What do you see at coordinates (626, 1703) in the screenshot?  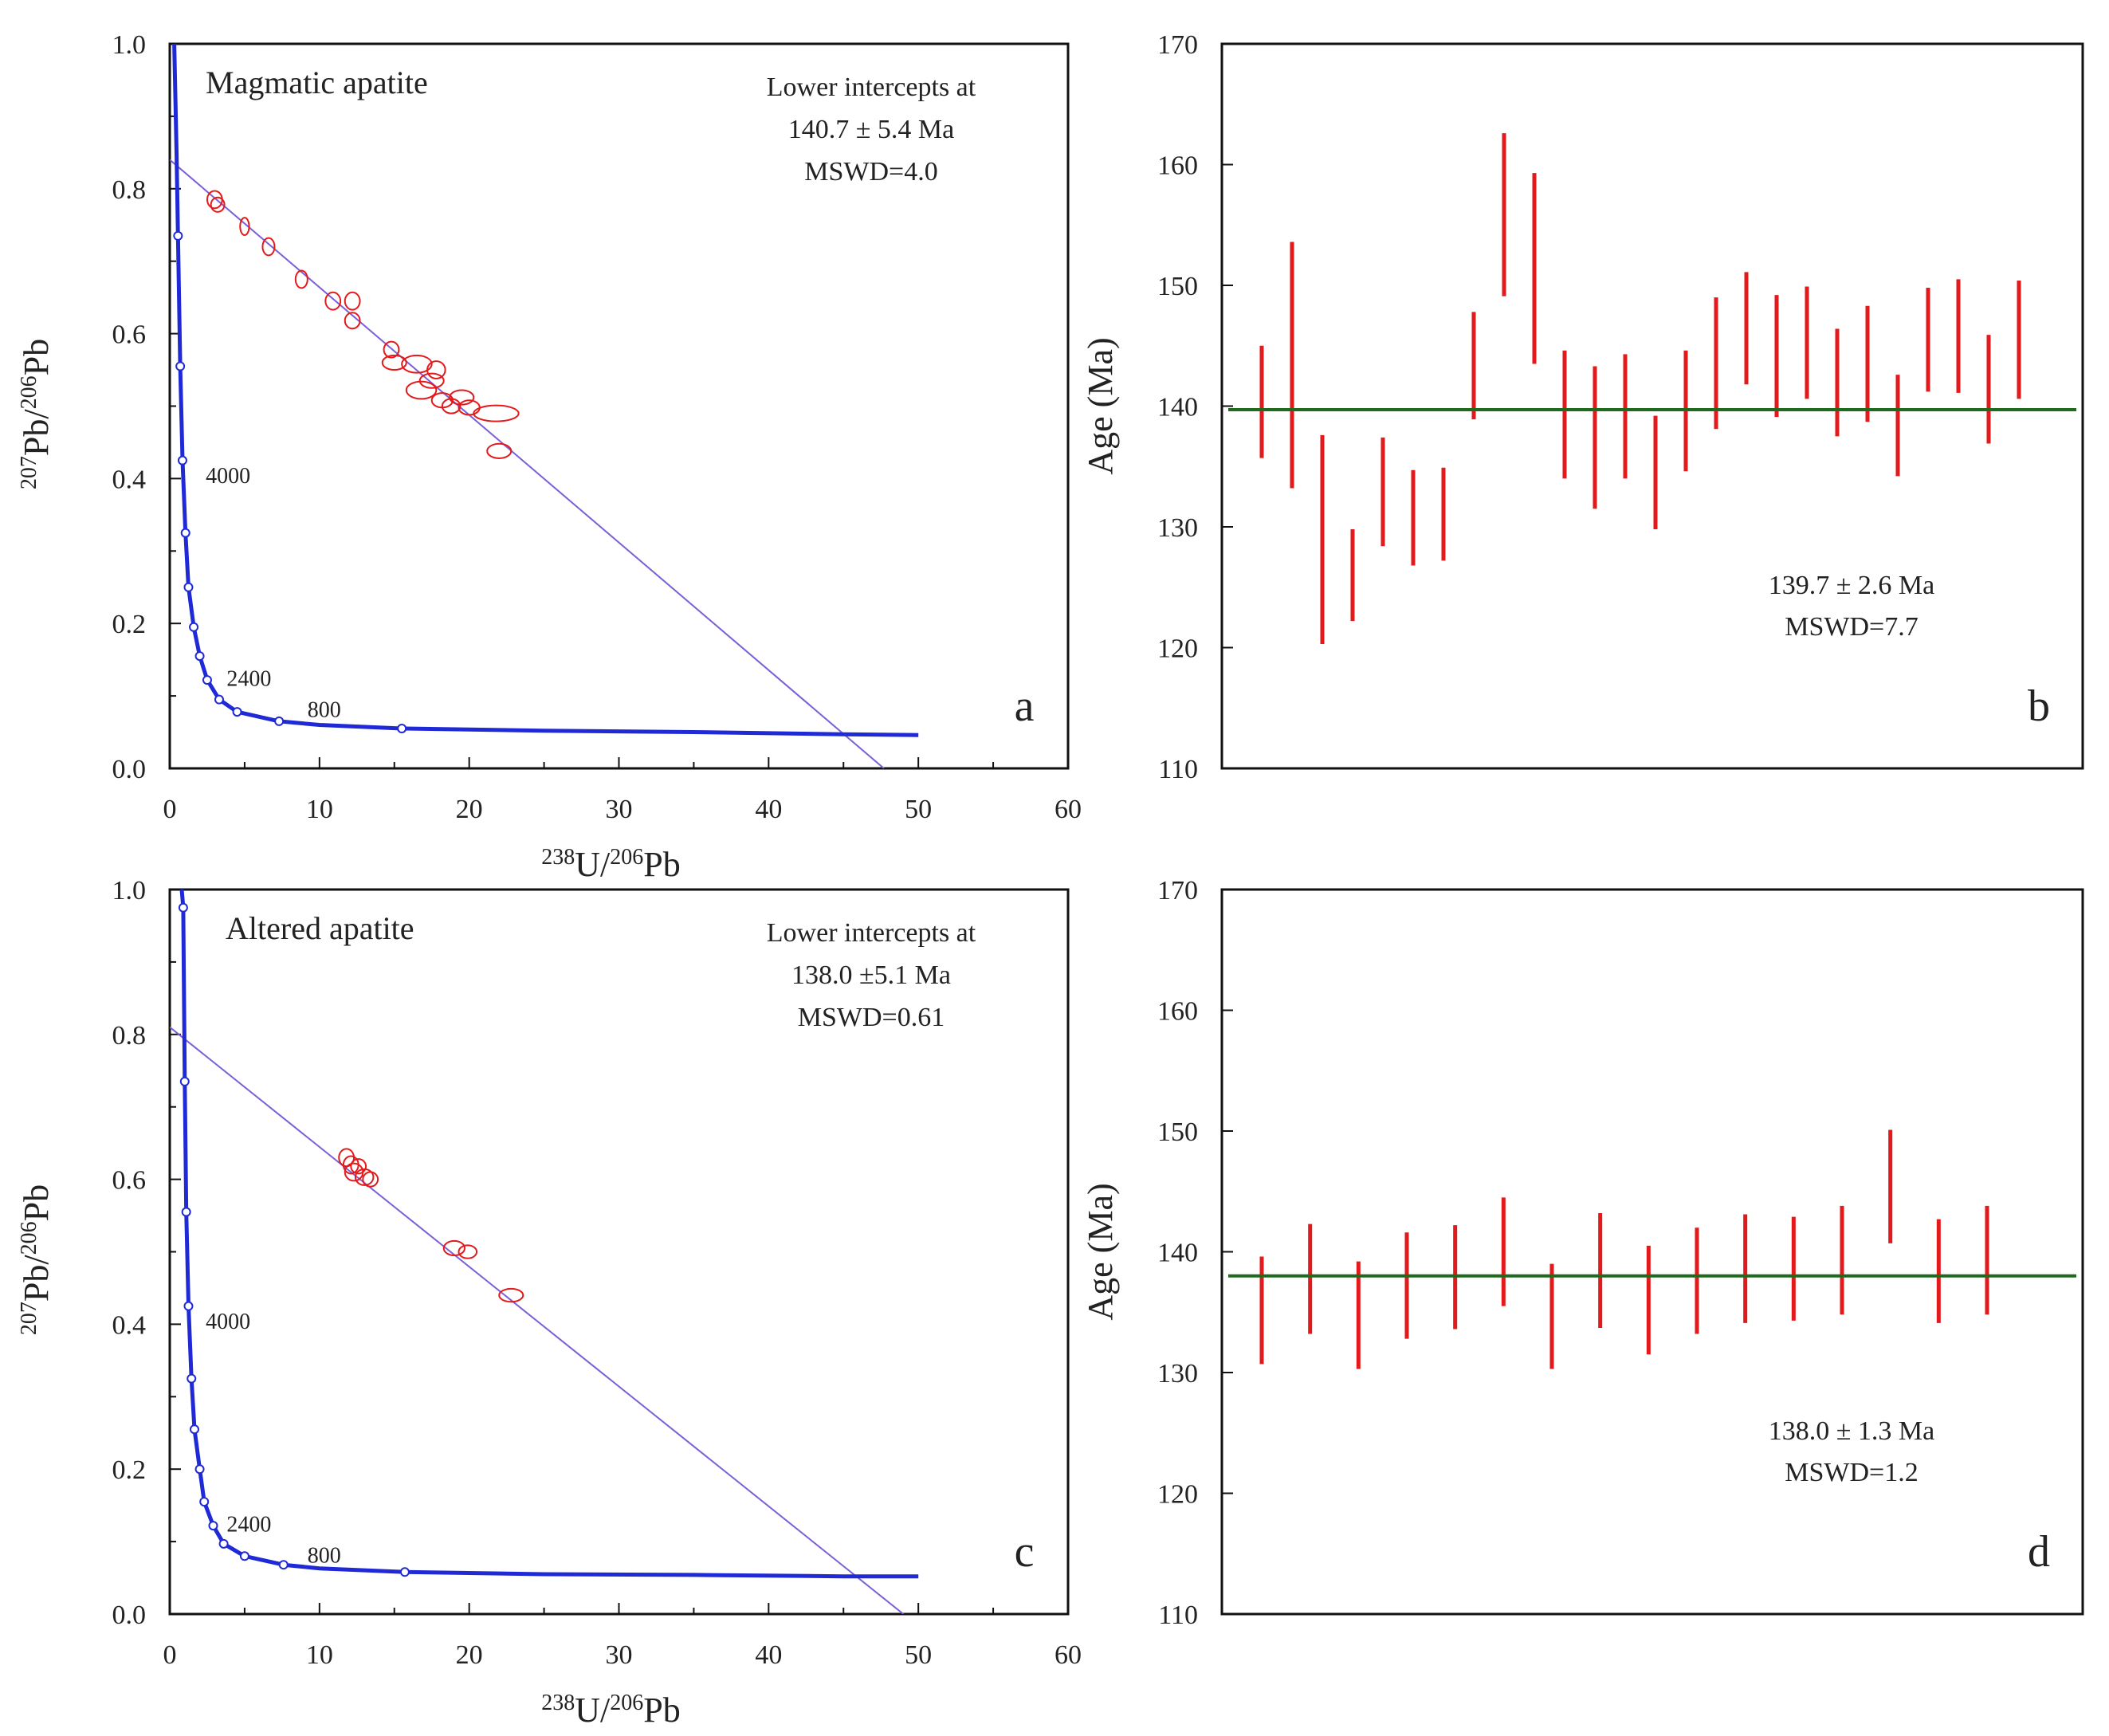 I see `x-axis-label-sup2: 206` at bounding box center [626, 1703].